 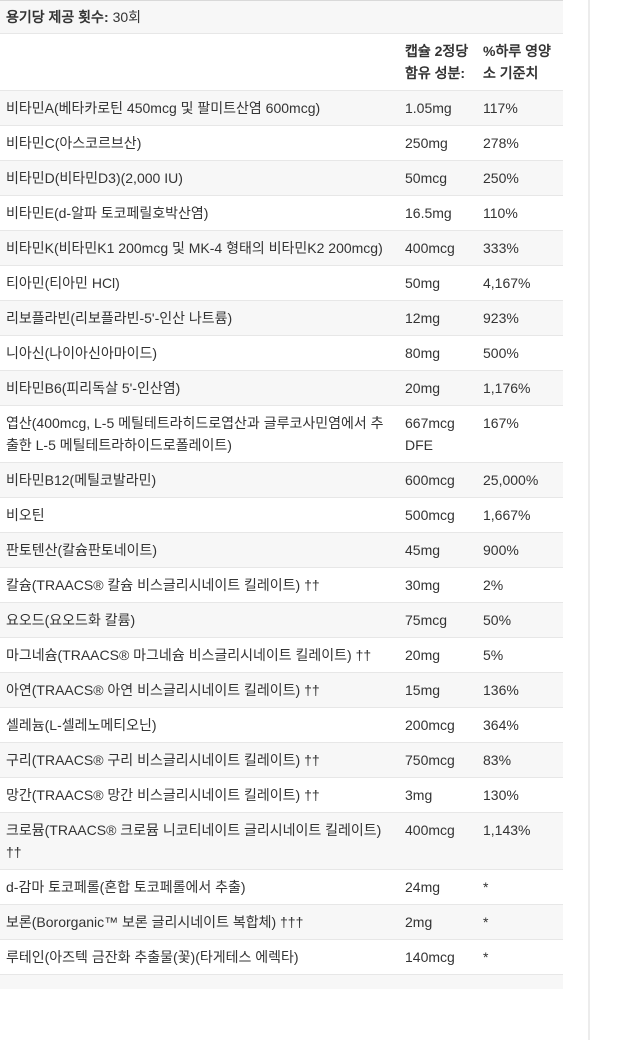 I want to click on ingredient-amount: 250mg, so click(x=444, y=143).